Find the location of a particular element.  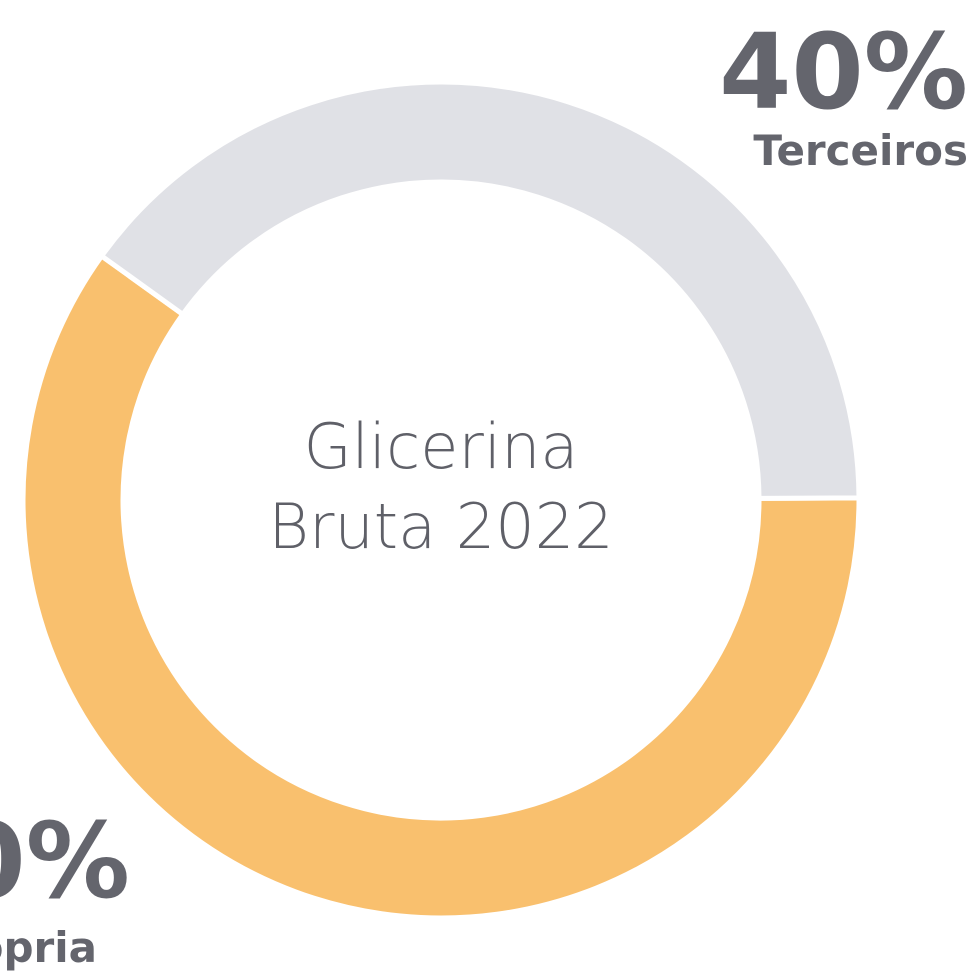

value-label: 40% is located at coordinates (843, 72).